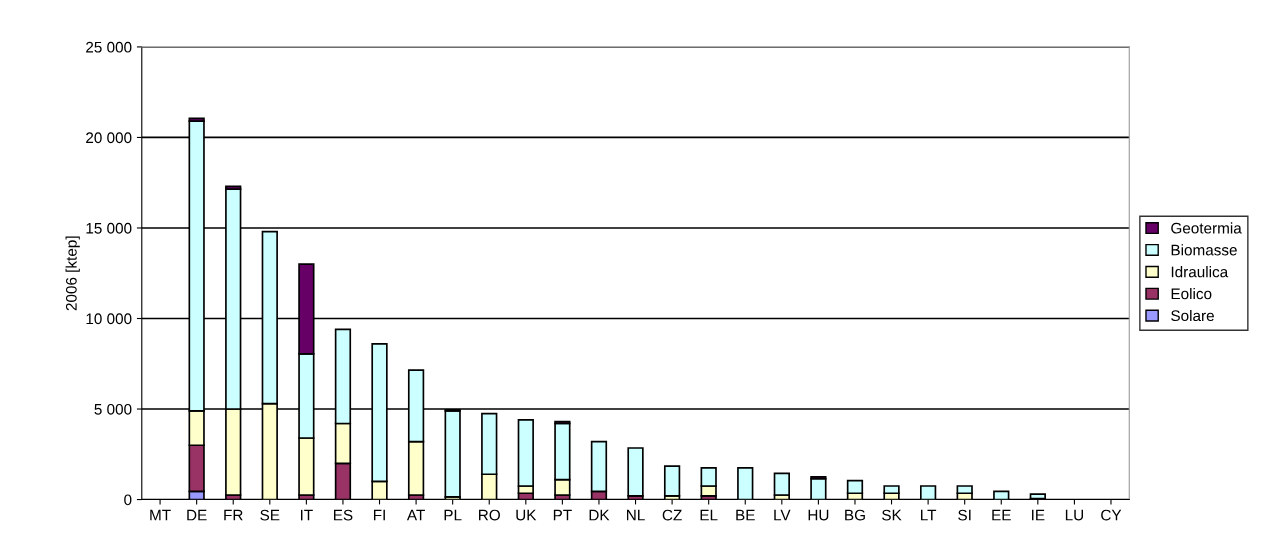 The height and width of the screenshot is (552, 1266). I want to click on x-tick-label: NL, so click(636, 515).